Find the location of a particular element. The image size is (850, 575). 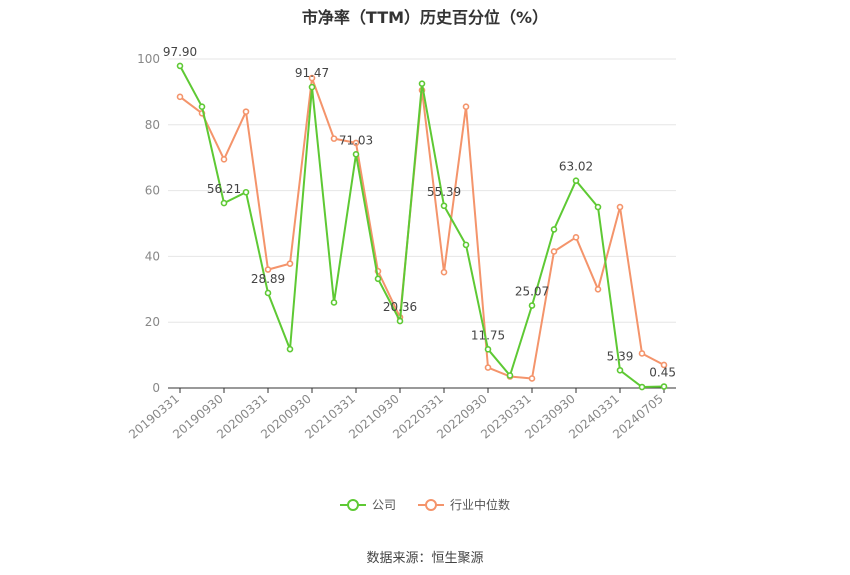

data-label: 11.75 is located at coordinates (488, 335).